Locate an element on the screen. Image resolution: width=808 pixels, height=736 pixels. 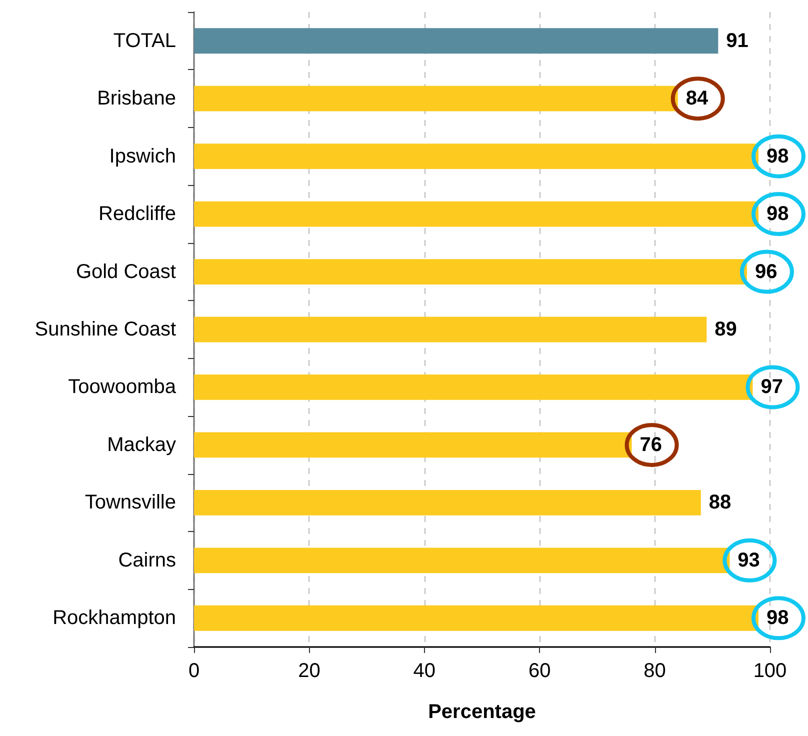
y-tick-label: Cairns is located at coordinates (147, 560).